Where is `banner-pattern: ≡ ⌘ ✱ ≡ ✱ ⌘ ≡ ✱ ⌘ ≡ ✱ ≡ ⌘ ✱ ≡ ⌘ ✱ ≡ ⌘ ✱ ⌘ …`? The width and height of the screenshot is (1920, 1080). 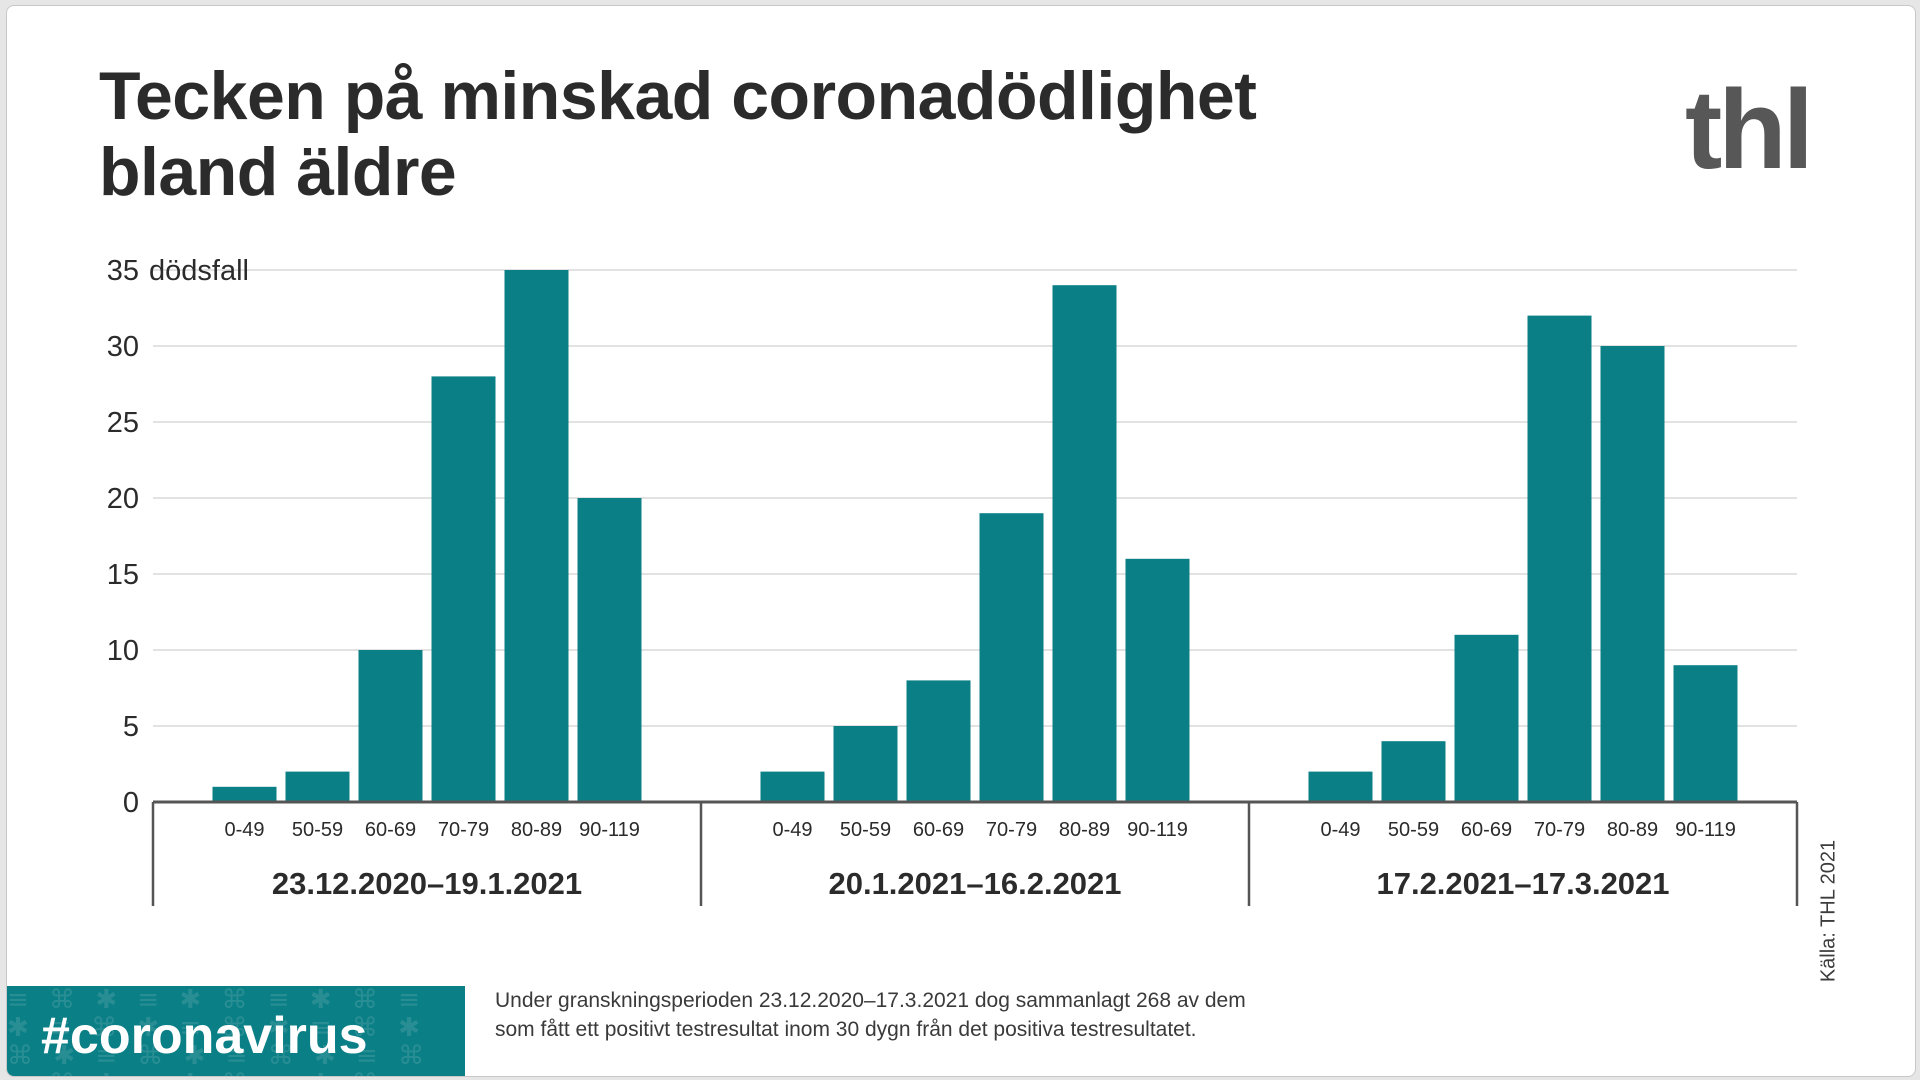 banner-pattern: ≡ ⌘ ✱ ≡ ✱ ⌘ ≡ ✱ ⌘ ≡ ✱ ≡ ⌘ ✱ ≡ ⌘ ✱ ≡ ⌘ ✱ ⌘ … is located at coordinates (219, 1031).